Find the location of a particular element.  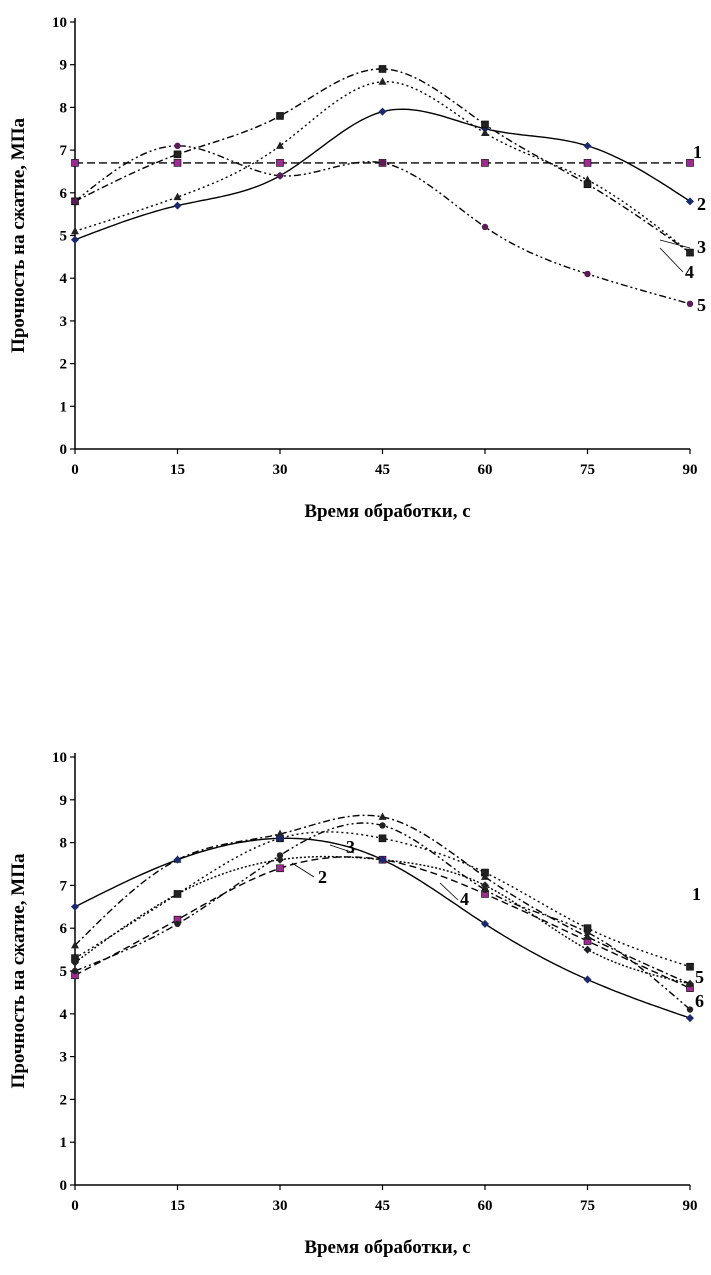

bottom-x-tick-label: 90 is located at coordinates (690, 1206).